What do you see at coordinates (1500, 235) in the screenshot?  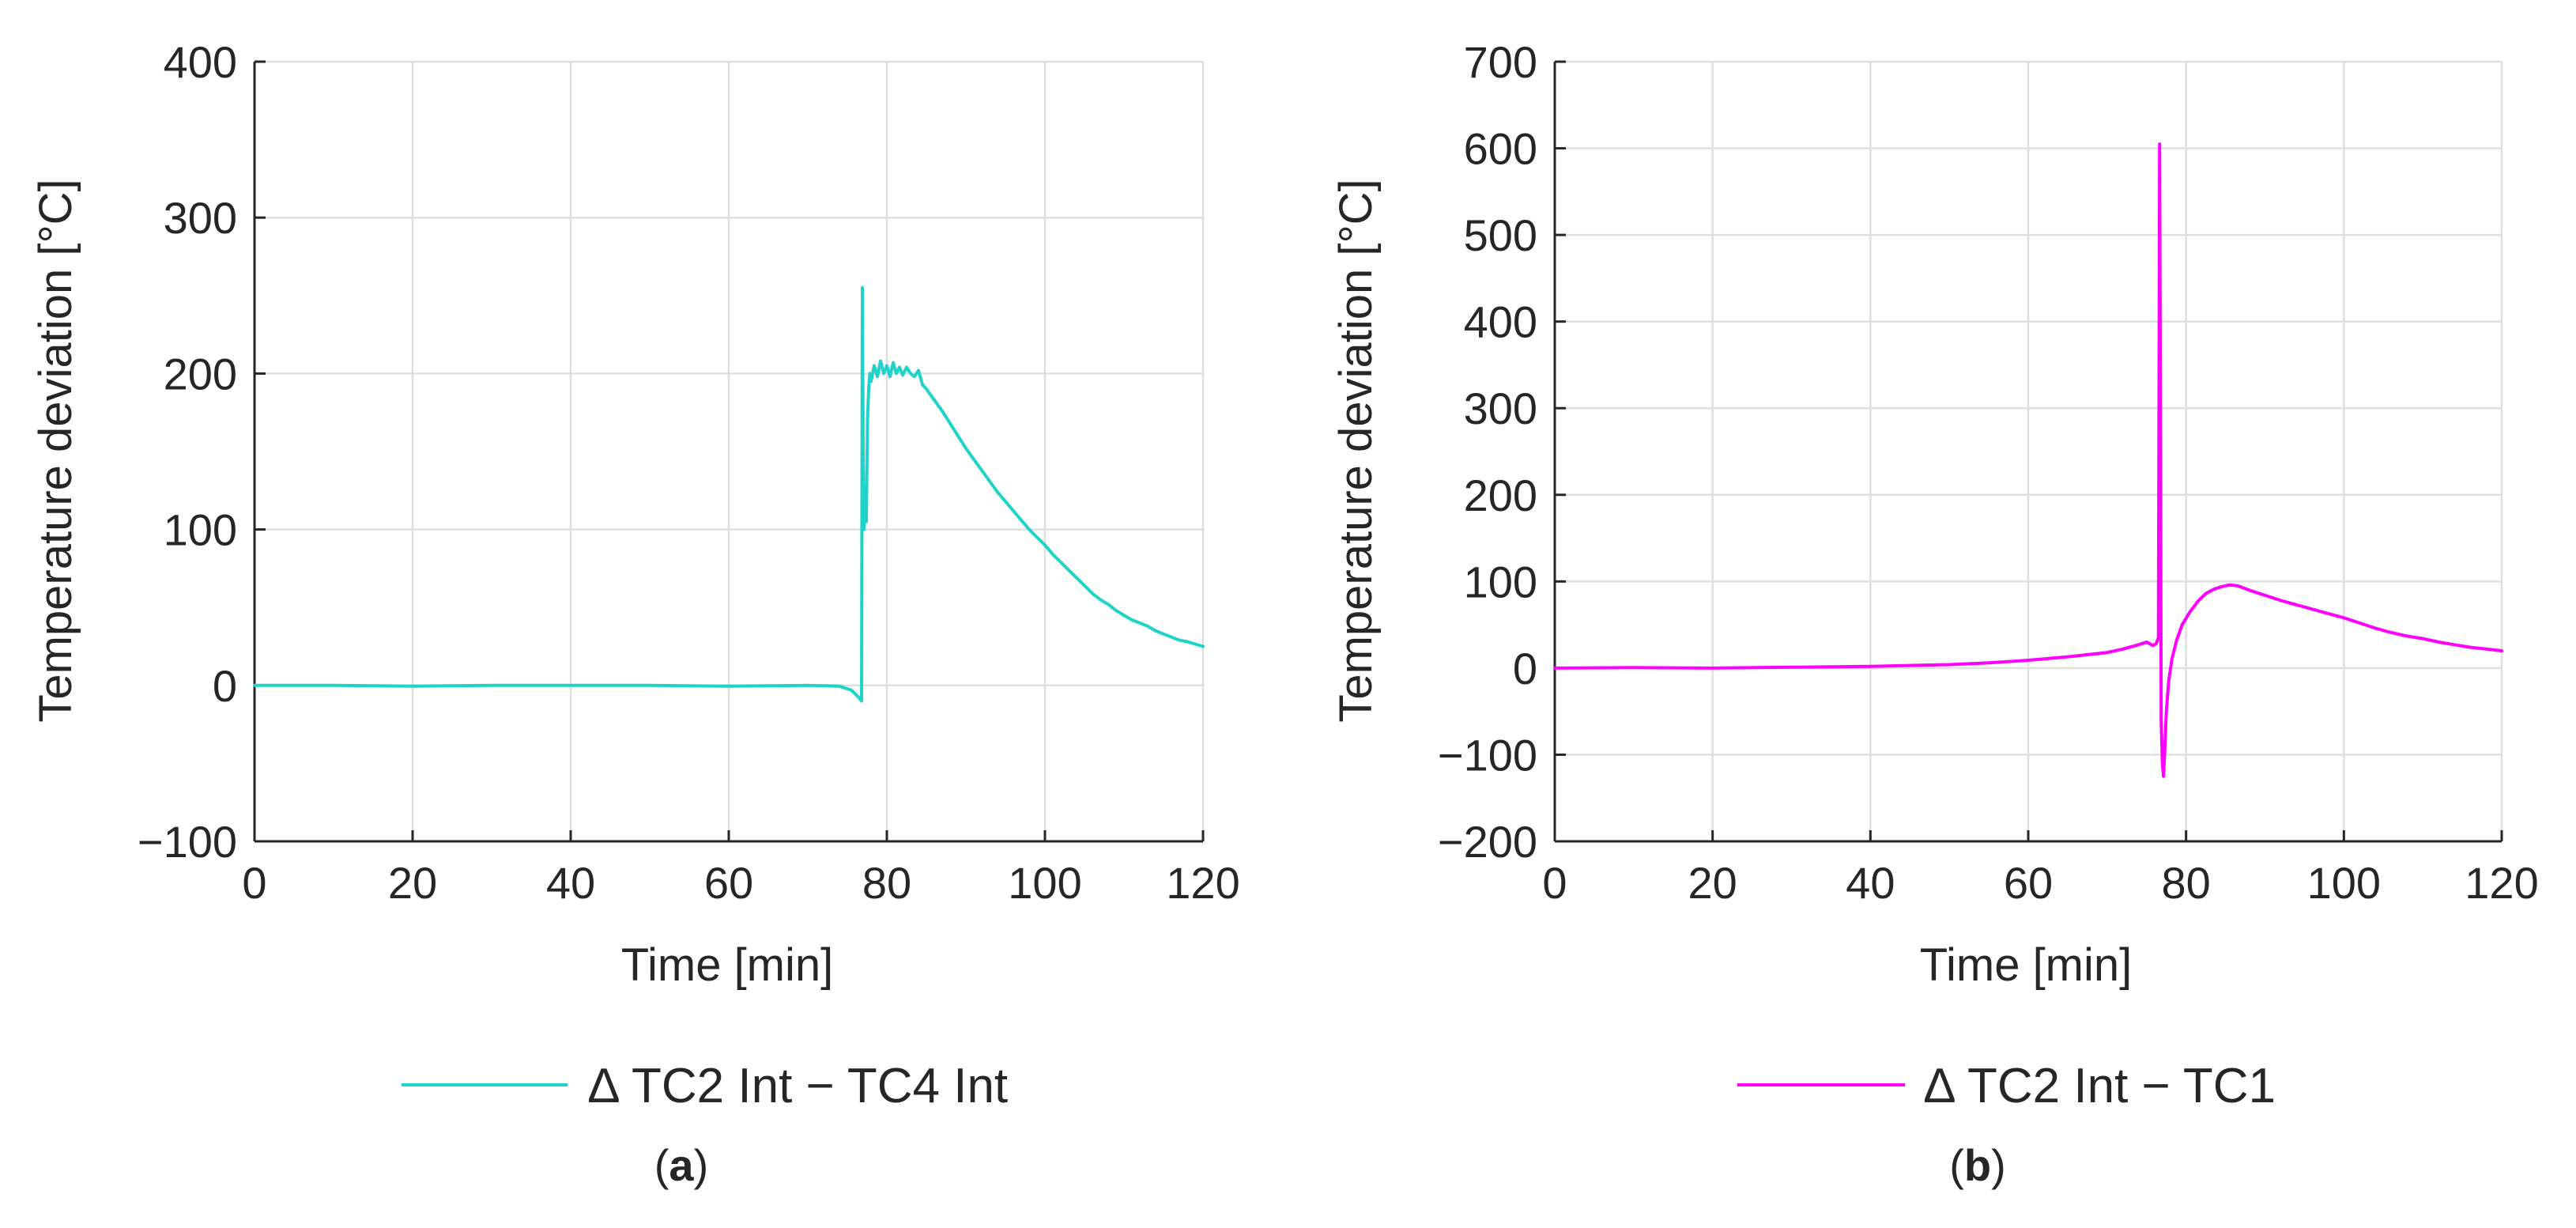 I see `y-tick-label: 500` at bounding box center [1500, 235].